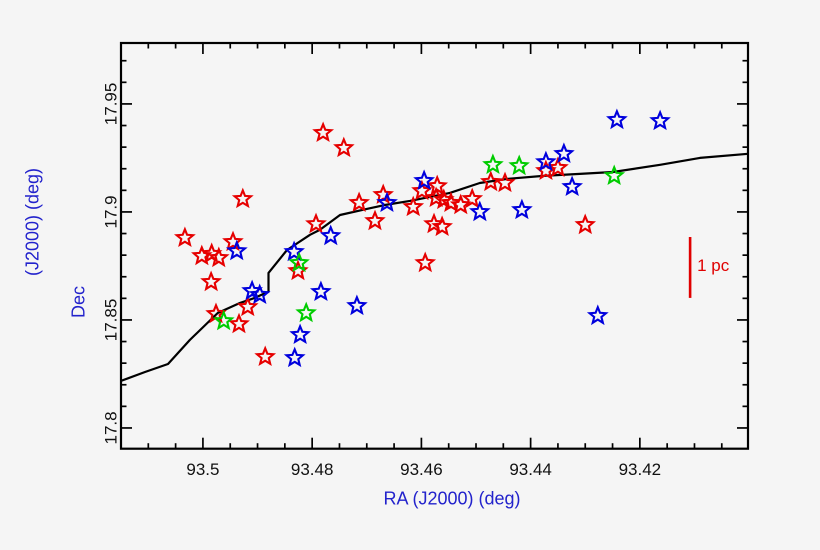 The height and width of the screenshot is (550, 820). I want to click on y-tick-label: 17.85, so click(110, 320).